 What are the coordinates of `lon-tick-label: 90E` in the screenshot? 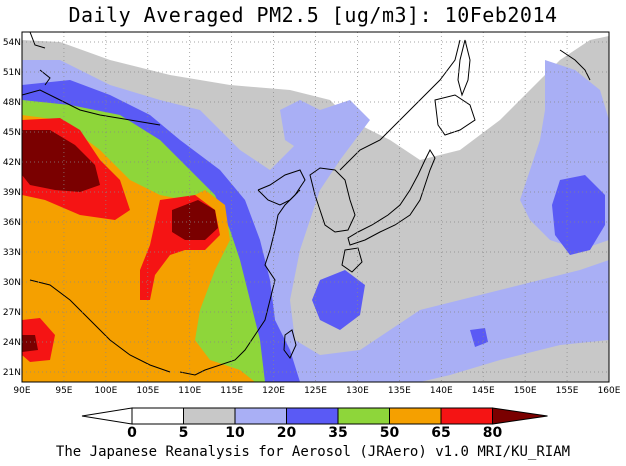 It's located at (21, 391).